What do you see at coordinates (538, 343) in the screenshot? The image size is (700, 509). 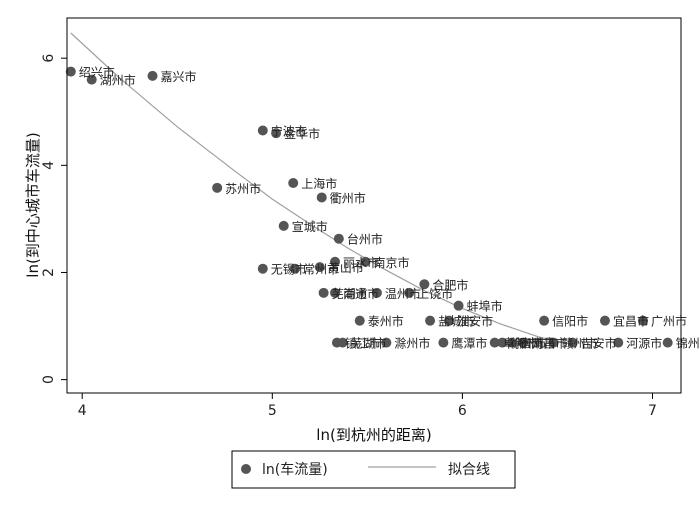 I see `point-label: 宿州市` at bounding box center [538, 343].